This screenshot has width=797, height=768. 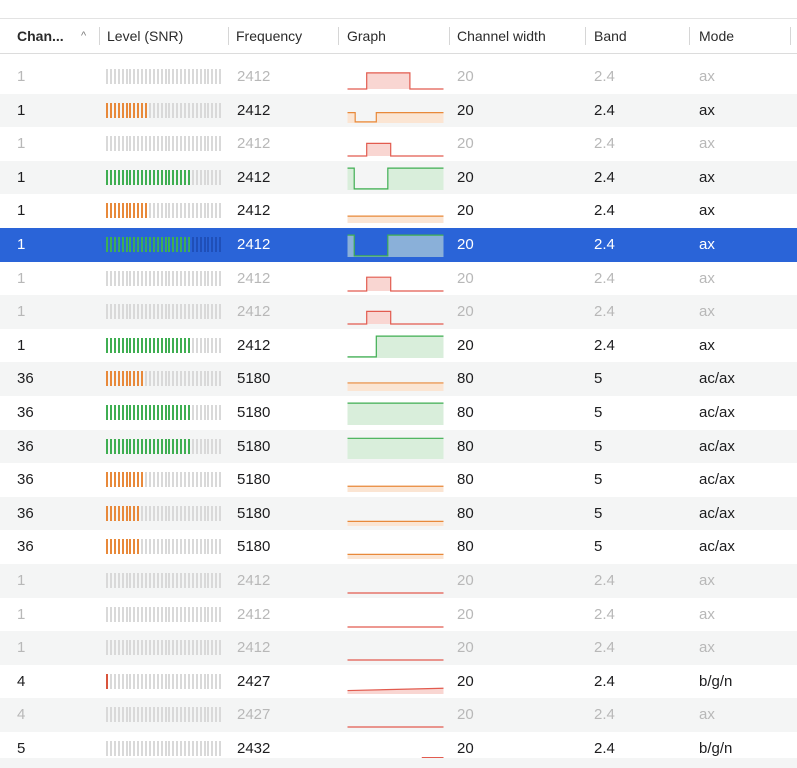 What do you see at coordinates (145, 36) in the screenshot?
I see `column-header-level: Level (SNR)` at bounding box center [145, 36].